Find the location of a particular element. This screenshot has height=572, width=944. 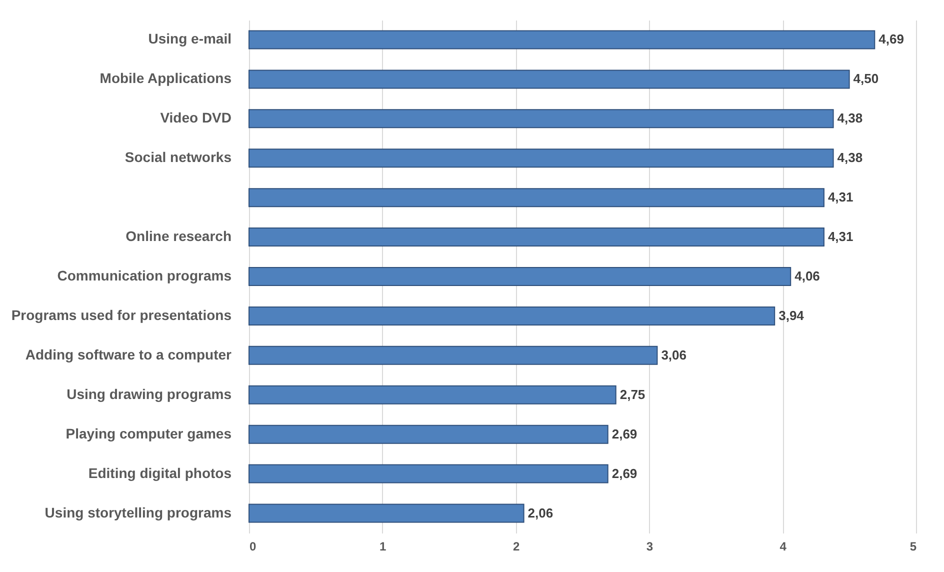

data-label: 2,06 is located at coordinates (541, 512).